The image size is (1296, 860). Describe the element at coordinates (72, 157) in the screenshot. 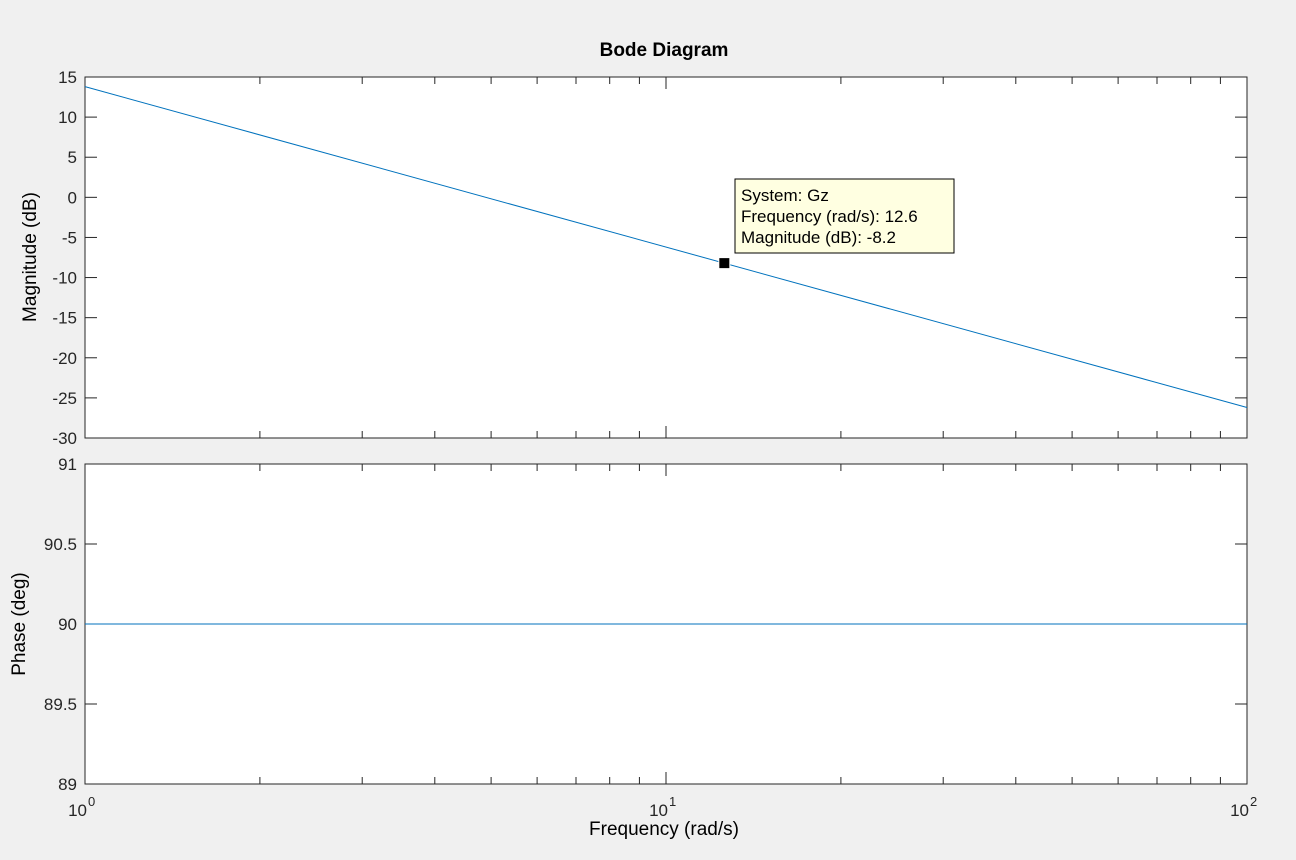

I see `y-tick-label: 5` at that location.